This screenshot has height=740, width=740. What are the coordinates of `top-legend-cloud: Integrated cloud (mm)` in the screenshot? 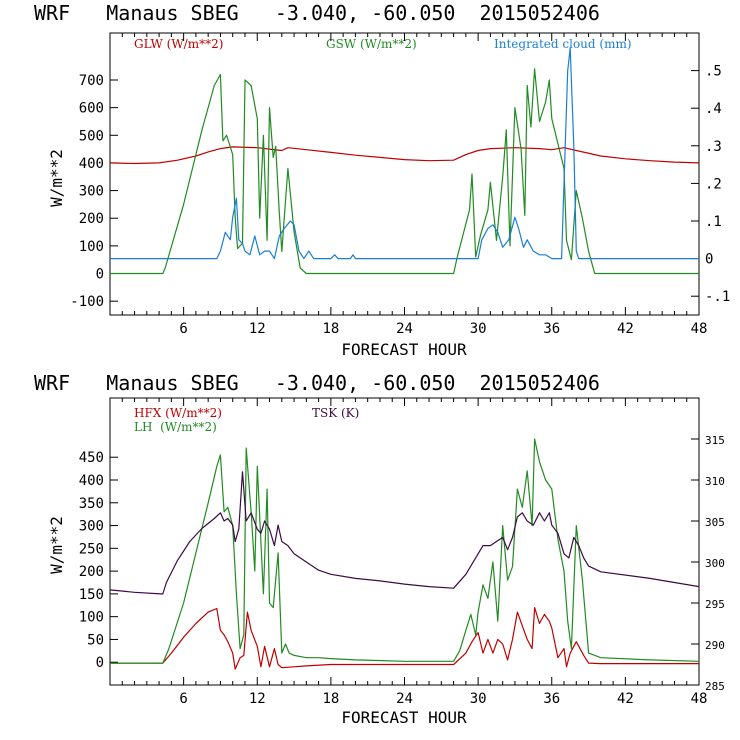 It's located at (563, 44).